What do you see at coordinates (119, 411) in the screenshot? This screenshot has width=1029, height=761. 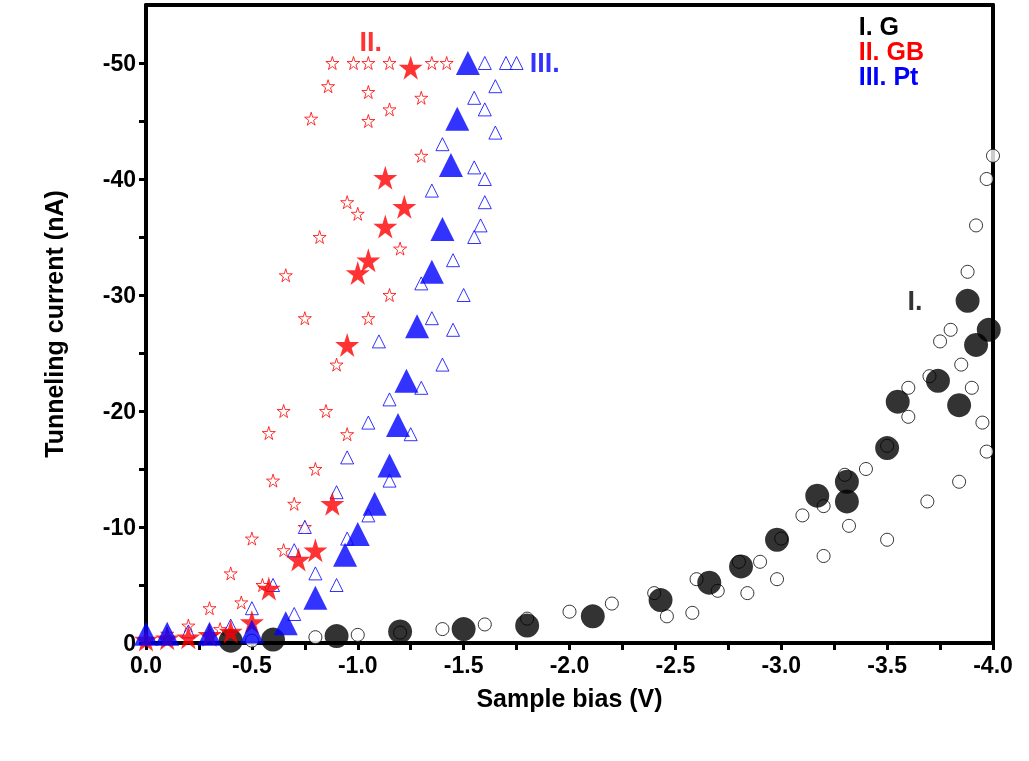 I see `y-tick-label: -20` at bounding box center [119, 411].